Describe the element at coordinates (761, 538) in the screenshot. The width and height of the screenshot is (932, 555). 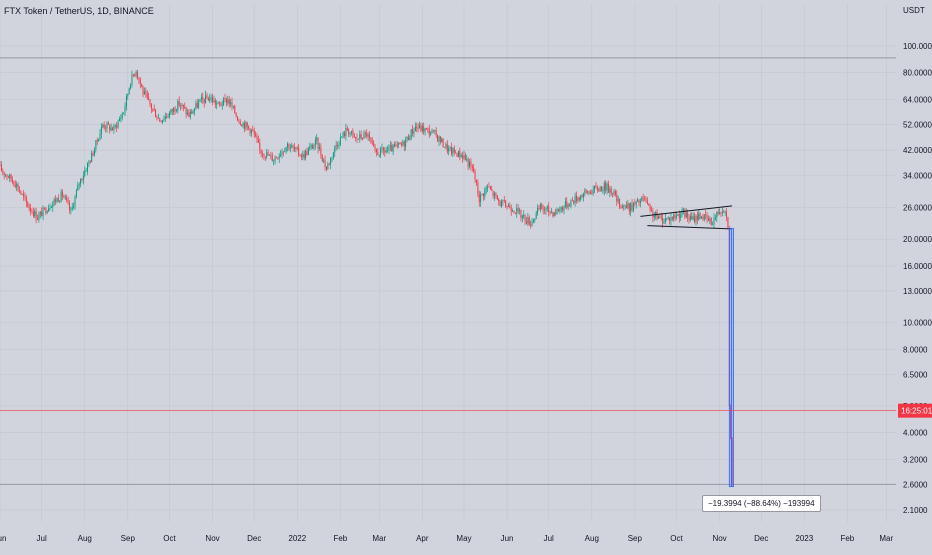
I see `x-tick-label: Dec` at that location.